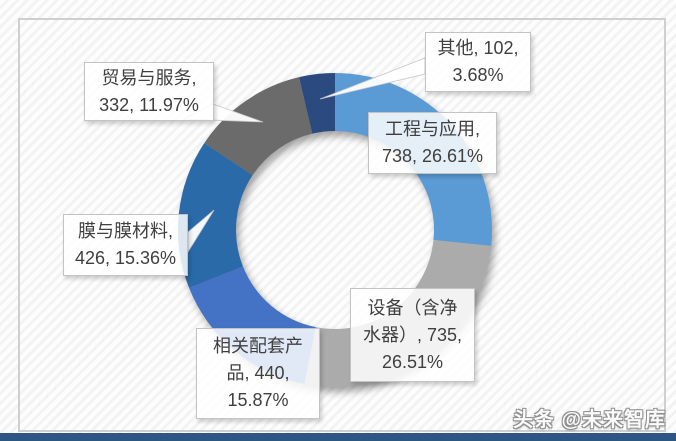 The height and width of the screenshot is (441, 676). I want to click on data-label-trade: 贸易与服务, 332, 11.97%, so click(149, 91).